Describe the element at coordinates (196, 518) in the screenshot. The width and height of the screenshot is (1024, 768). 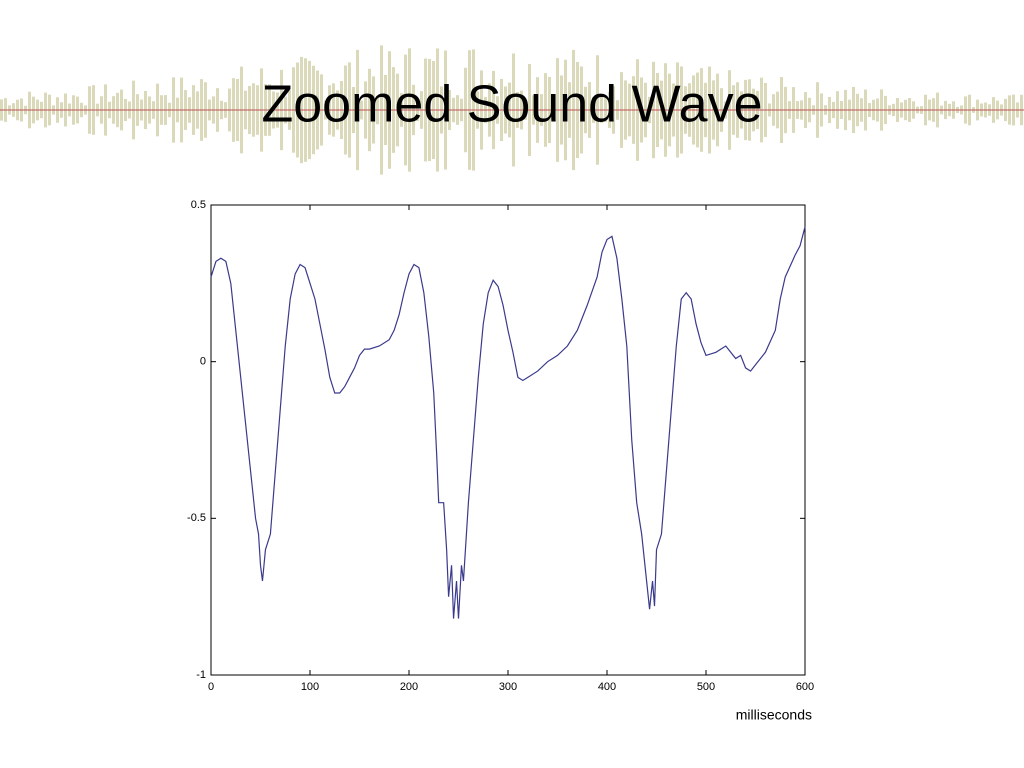
I see `y-tick-label: -0.5` at that location.